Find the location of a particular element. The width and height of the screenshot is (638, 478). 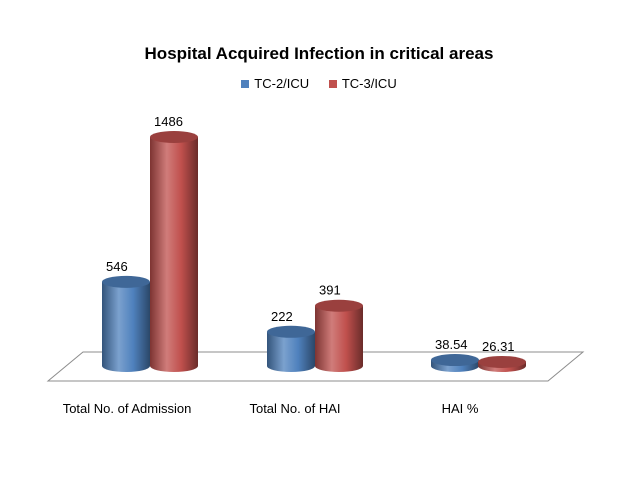

legend-item-series-2: TC-3/ICU is located at coordinates (362, 83).